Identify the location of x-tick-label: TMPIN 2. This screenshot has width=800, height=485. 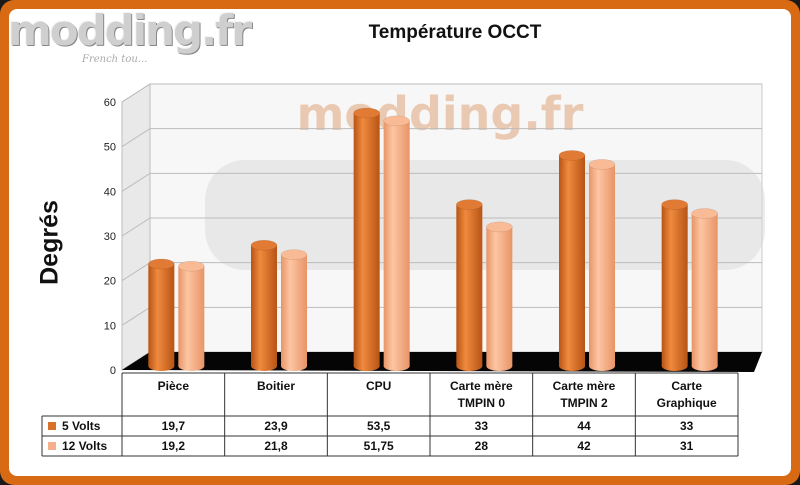
(584, 403).